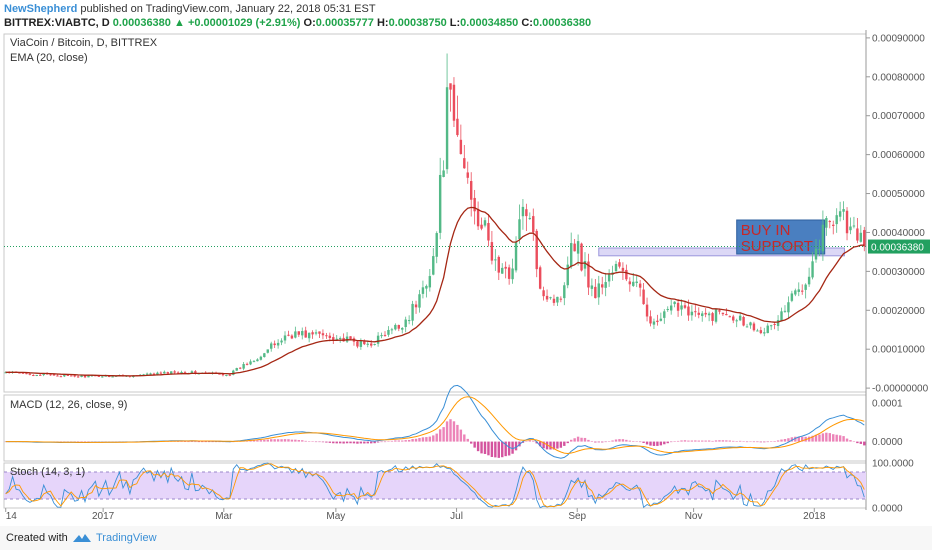 Image resolution: width=932 pixels, height=550 pixels. What do you see at coordinates (766, 230) in the screenshot?
I see `annotation-text-1: BUY IN` at bounding box center [766, 230].